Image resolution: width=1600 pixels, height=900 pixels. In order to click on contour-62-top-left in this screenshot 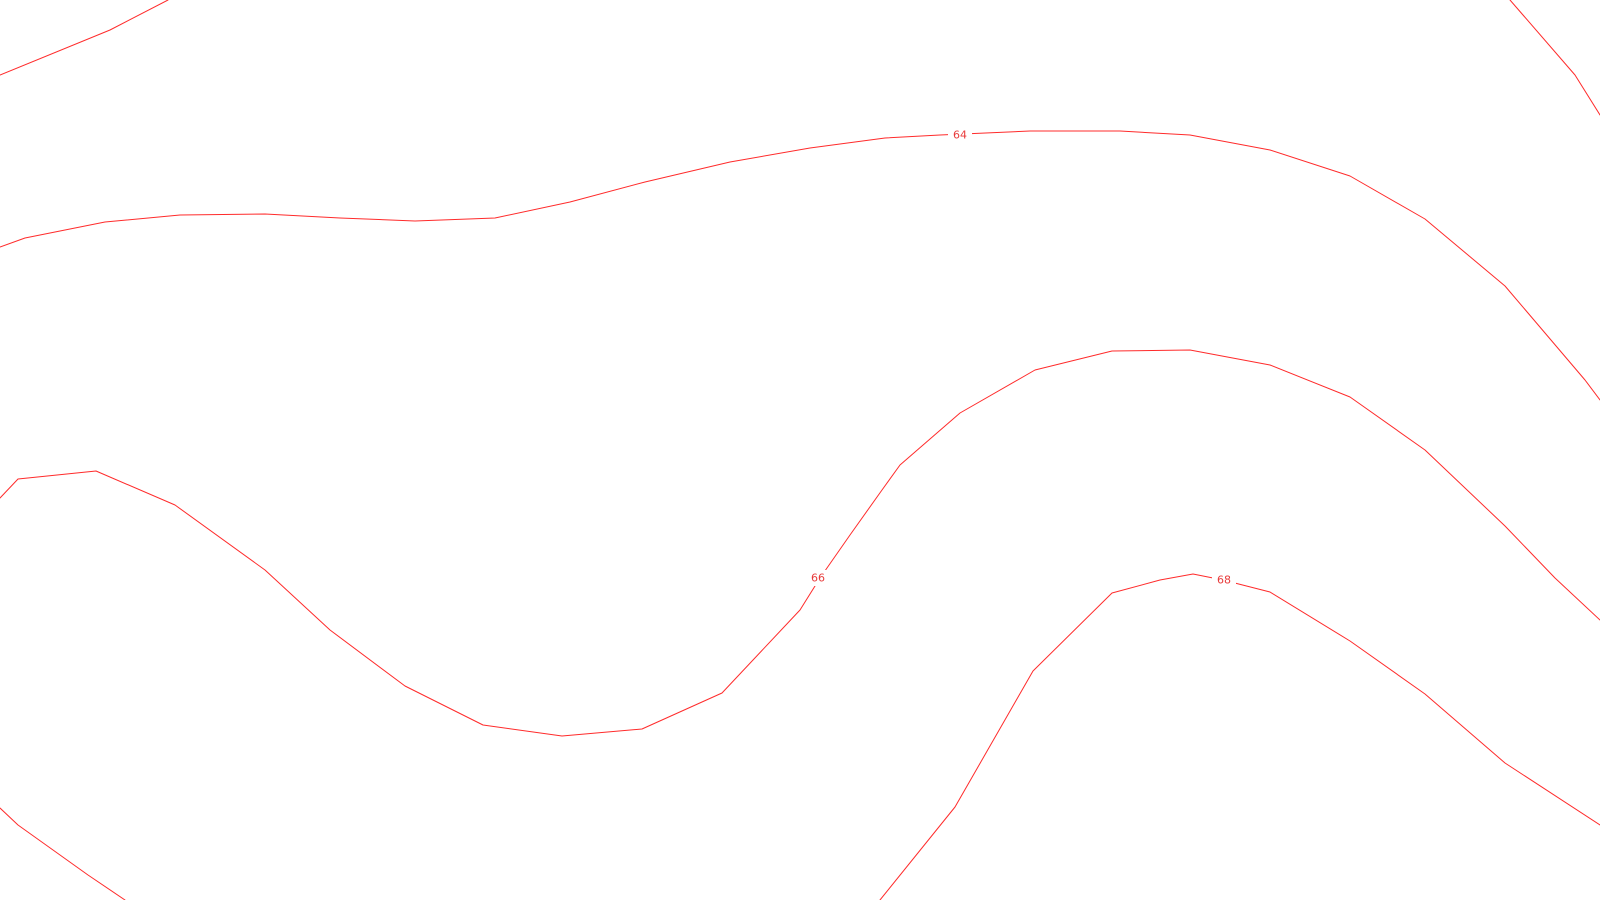, I will do `click(84, 38)`.